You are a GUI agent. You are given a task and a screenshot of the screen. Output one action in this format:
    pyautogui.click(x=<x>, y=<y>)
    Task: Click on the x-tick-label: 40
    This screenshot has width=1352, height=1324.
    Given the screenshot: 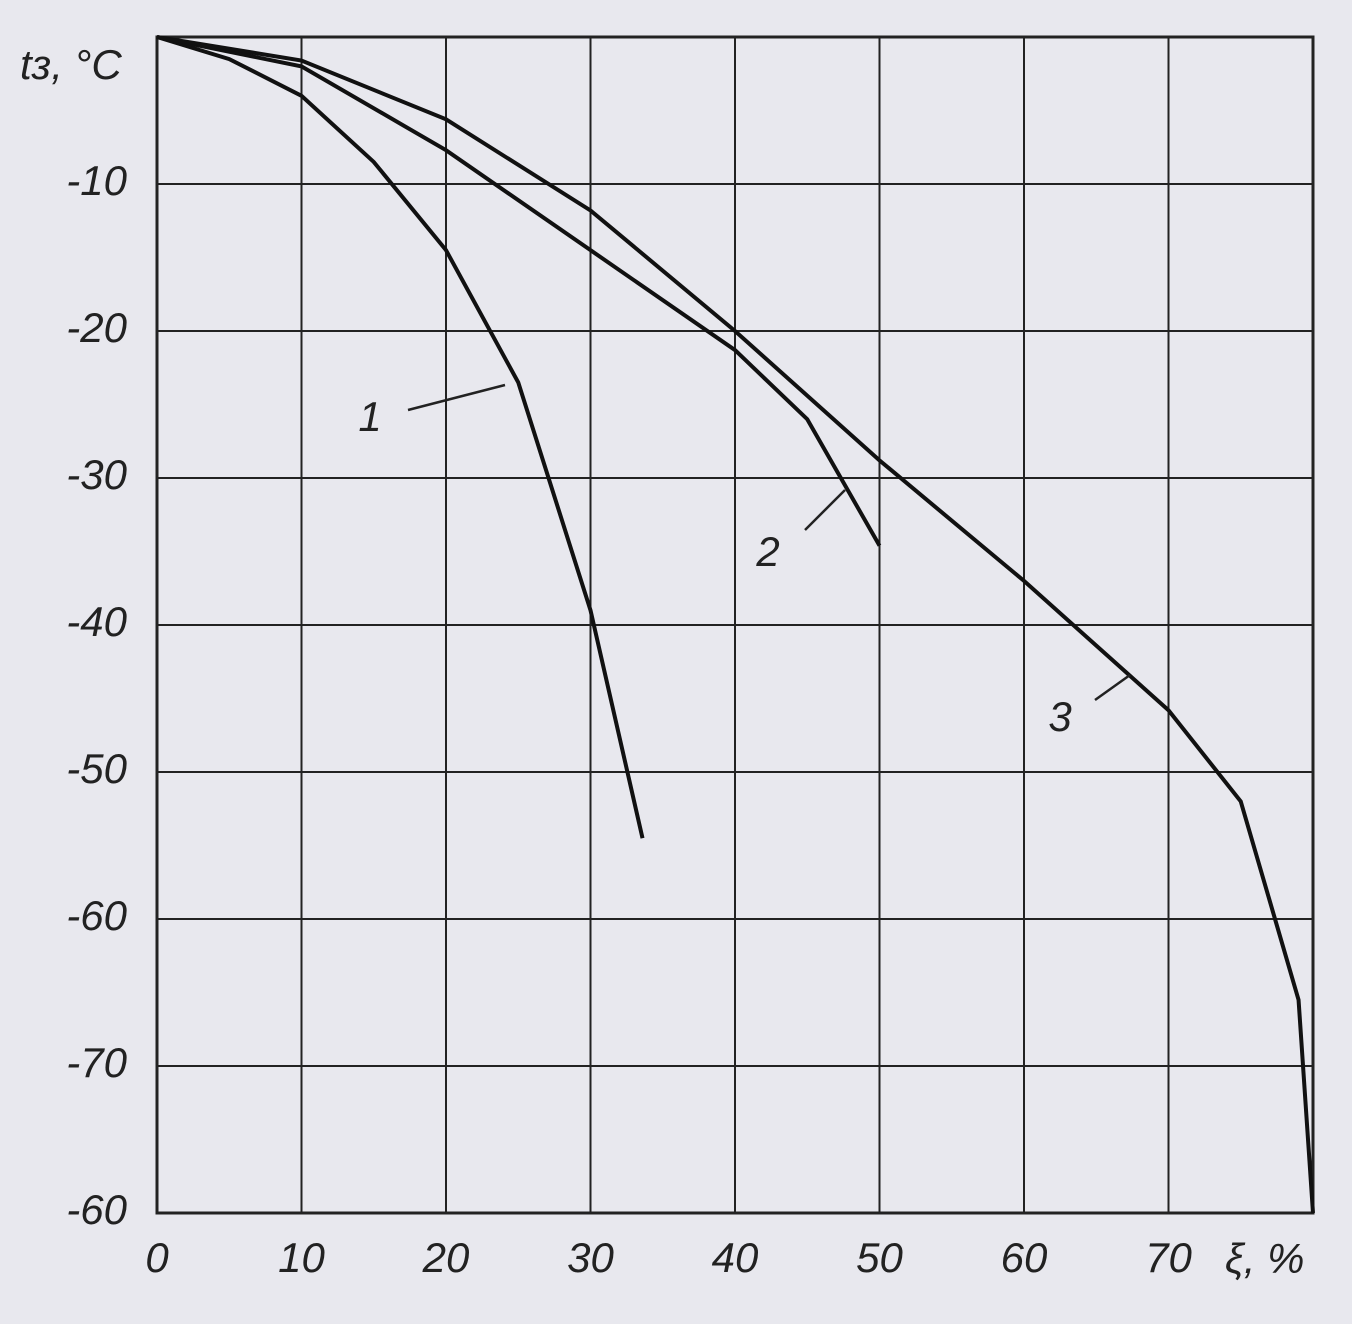 What is the action you would take?
    pyautogui.click(x=735, y=1257)
    